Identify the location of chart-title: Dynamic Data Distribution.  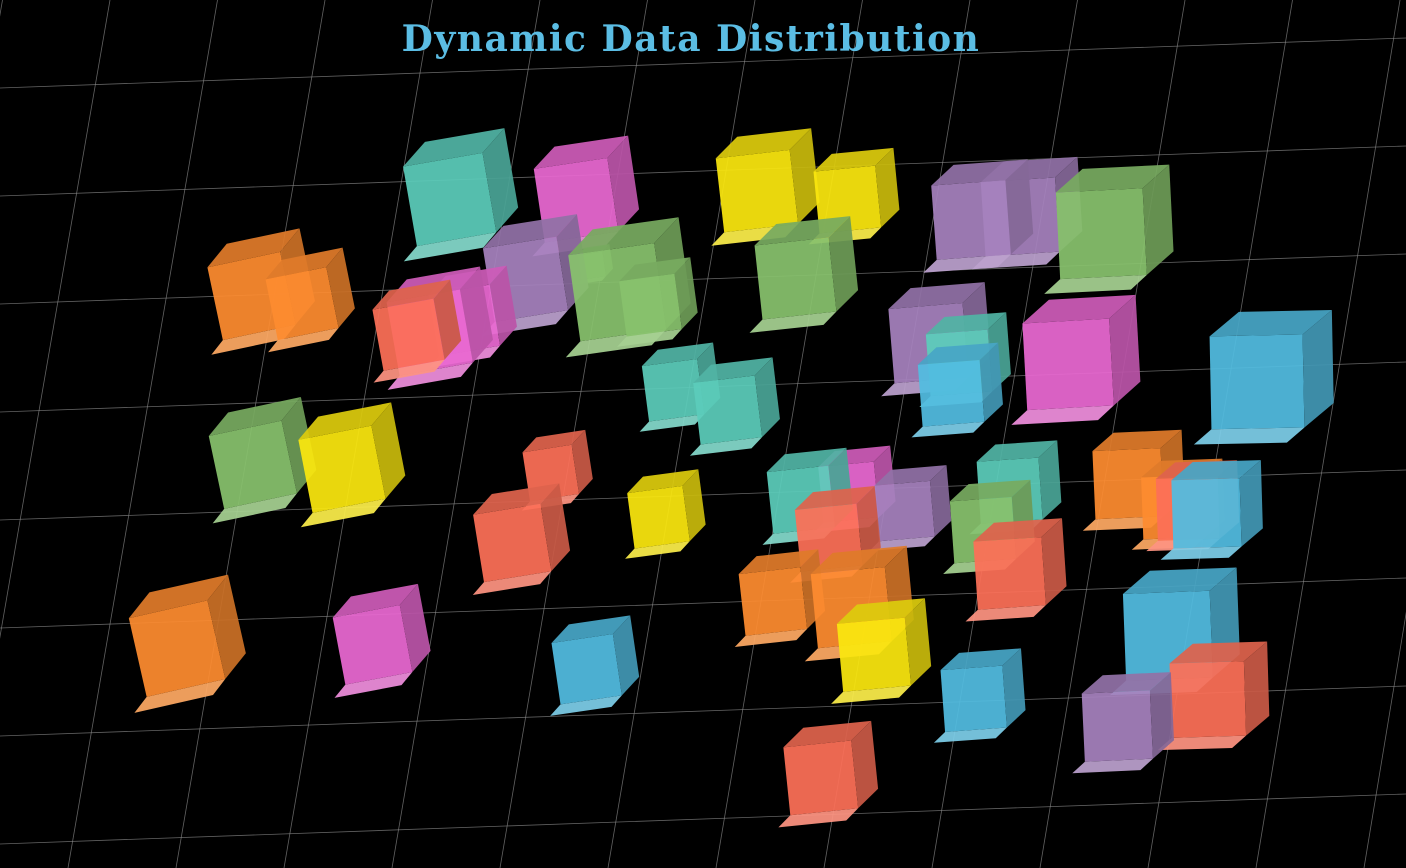
(691, 39).